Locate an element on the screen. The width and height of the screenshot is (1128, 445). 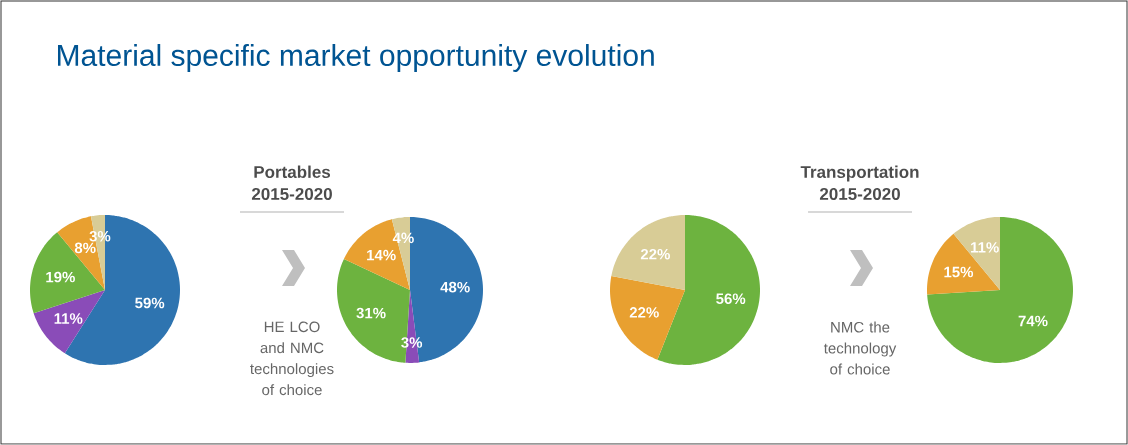
data-label: 56% is located at coordinates (731, 299).